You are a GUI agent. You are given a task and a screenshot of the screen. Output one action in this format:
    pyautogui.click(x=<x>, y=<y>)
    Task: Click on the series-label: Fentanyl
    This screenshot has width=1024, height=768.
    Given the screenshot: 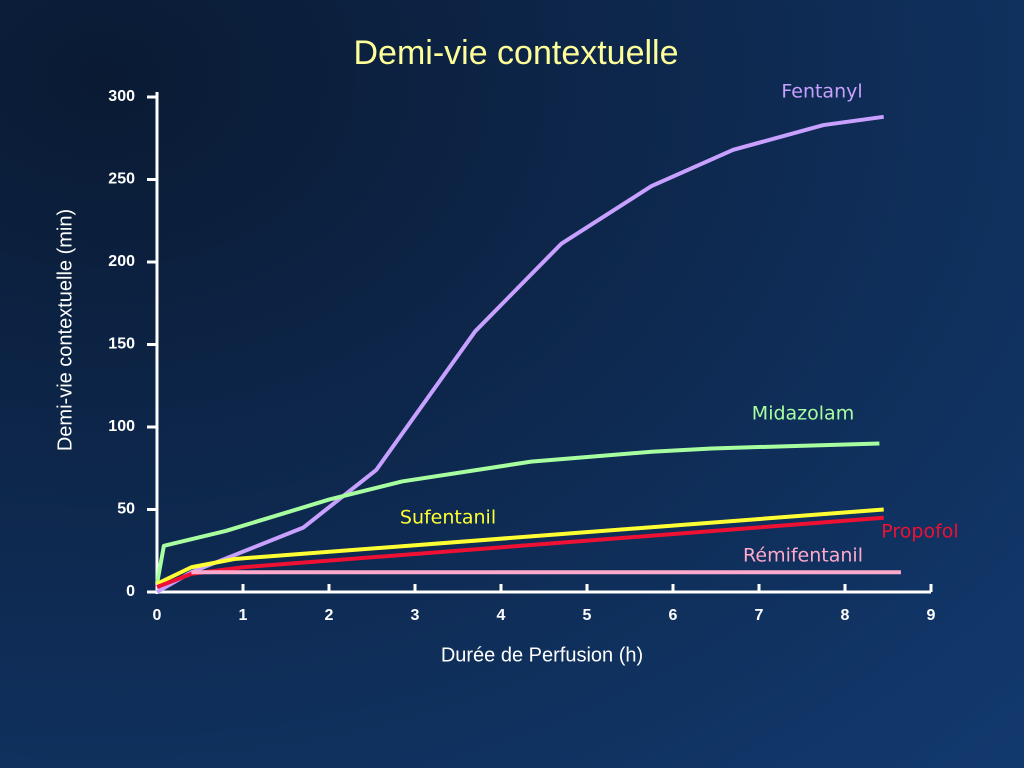 What is the action you would take?
    pyautogui.click(x=821, y=92)
    